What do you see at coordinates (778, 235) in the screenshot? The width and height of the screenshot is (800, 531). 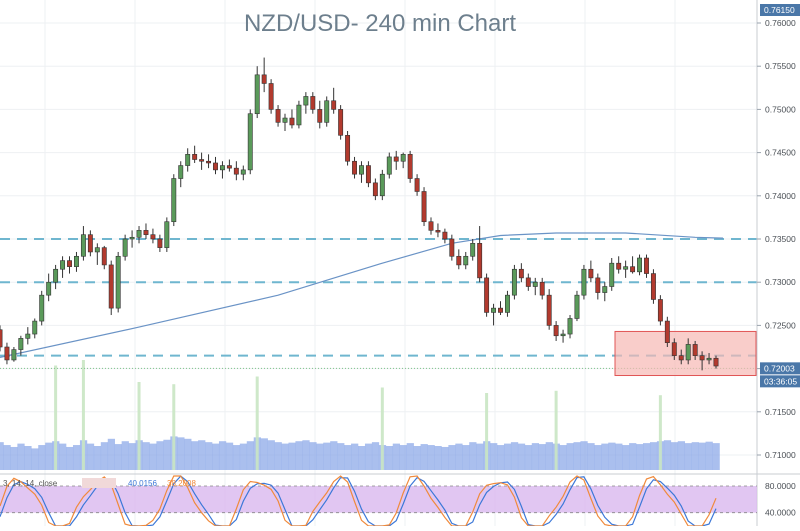 I see `price-axis-background` at bounding box center [778, 235].